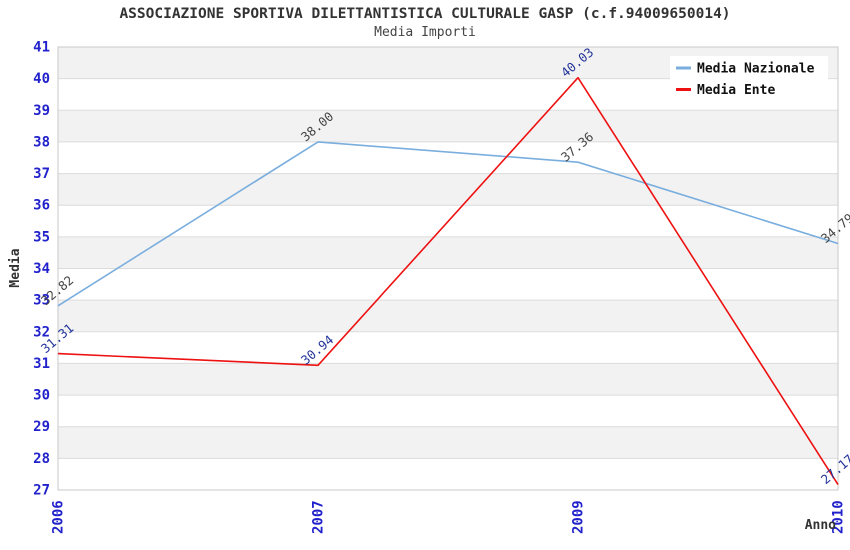 The image size is (850, 550). I want to click on y-tick-label: 33, so click(41, 301).